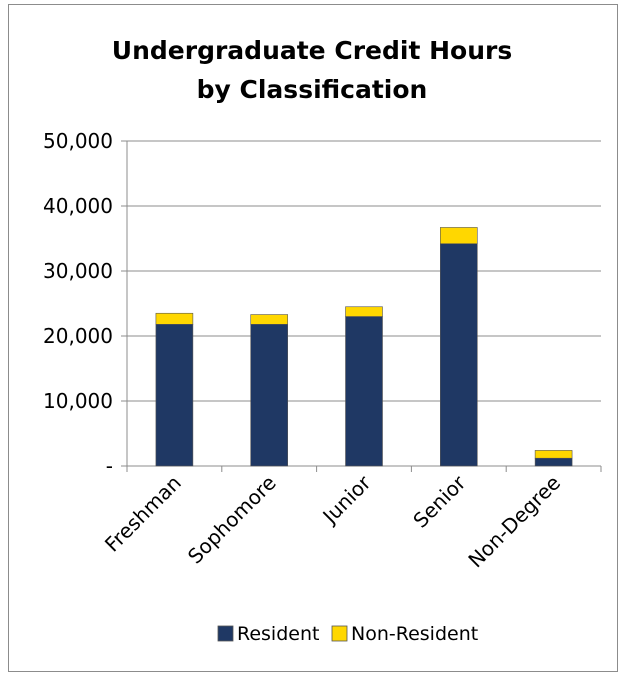 This screenshot has width=623, height=677. I want to click on y-tick-label: -, so click(109, 466).